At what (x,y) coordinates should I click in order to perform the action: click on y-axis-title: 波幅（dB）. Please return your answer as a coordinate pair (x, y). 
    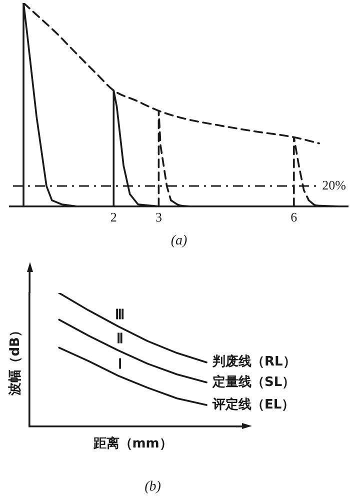
    Looking at the image, I should click on (16, 360).